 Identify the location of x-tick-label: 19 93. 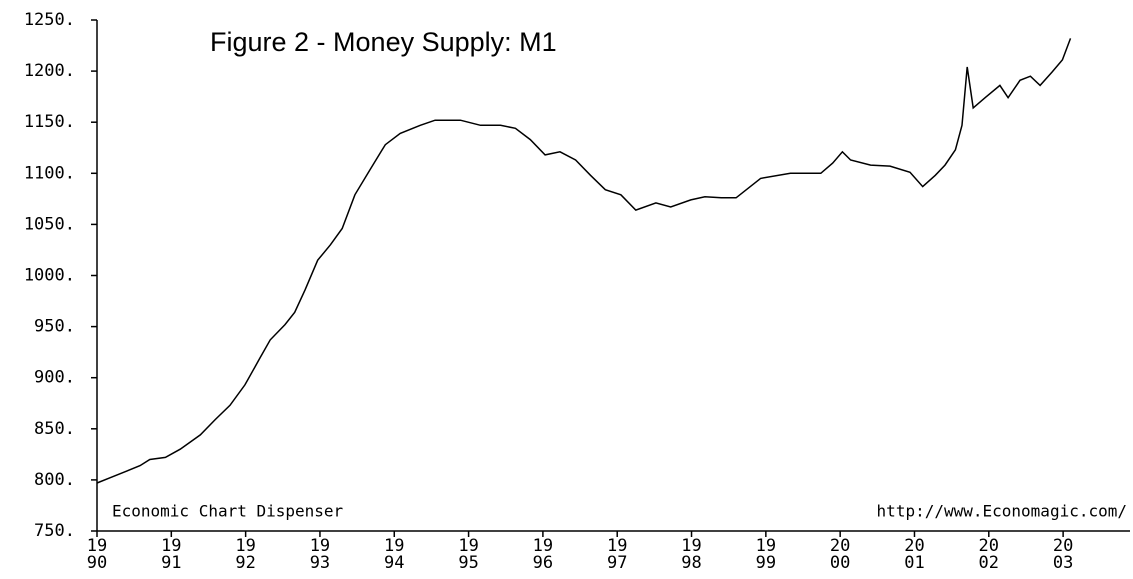
(320, 554).